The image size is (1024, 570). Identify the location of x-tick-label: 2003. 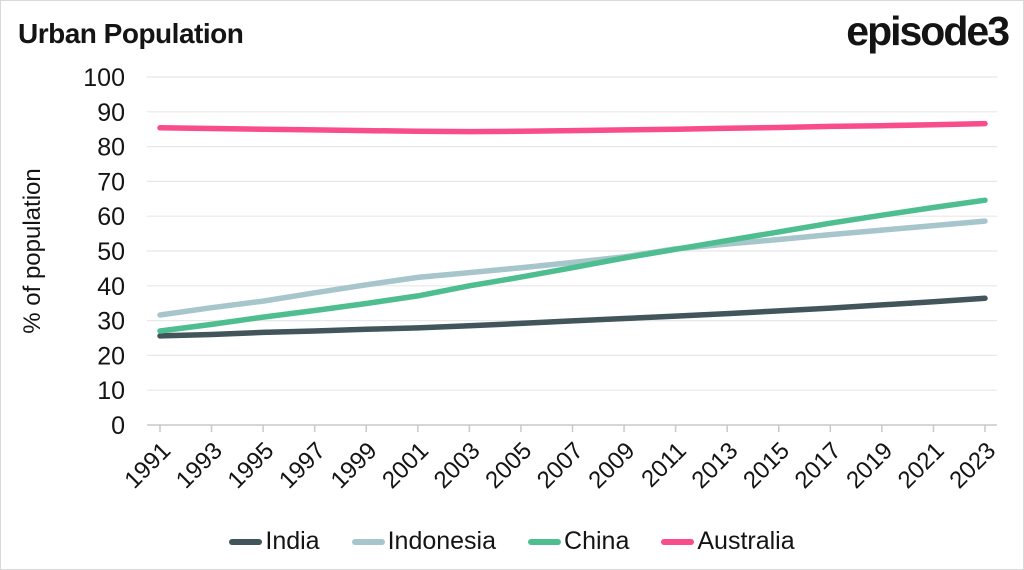
(457, 465).